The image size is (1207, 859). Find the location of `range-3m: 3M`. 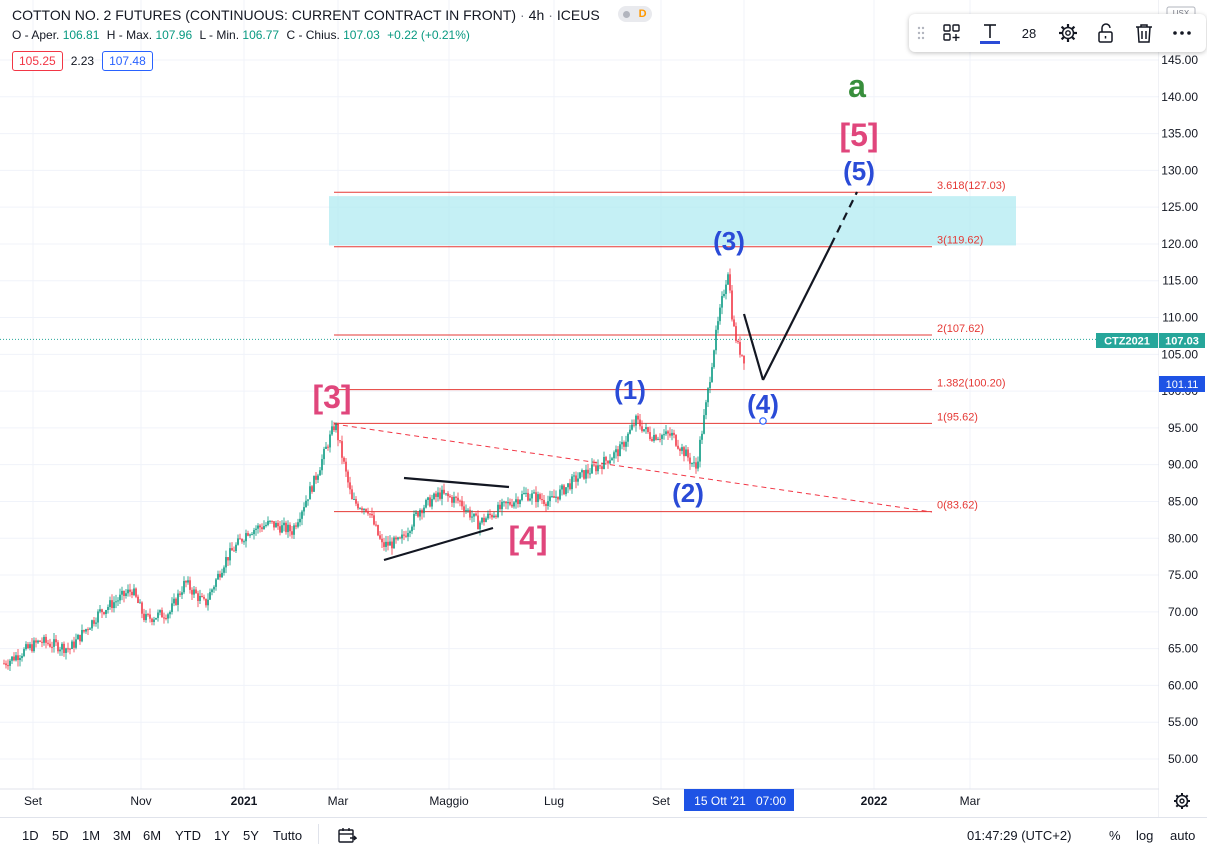

range-3m: 3M is located at coordinates (122, 835).